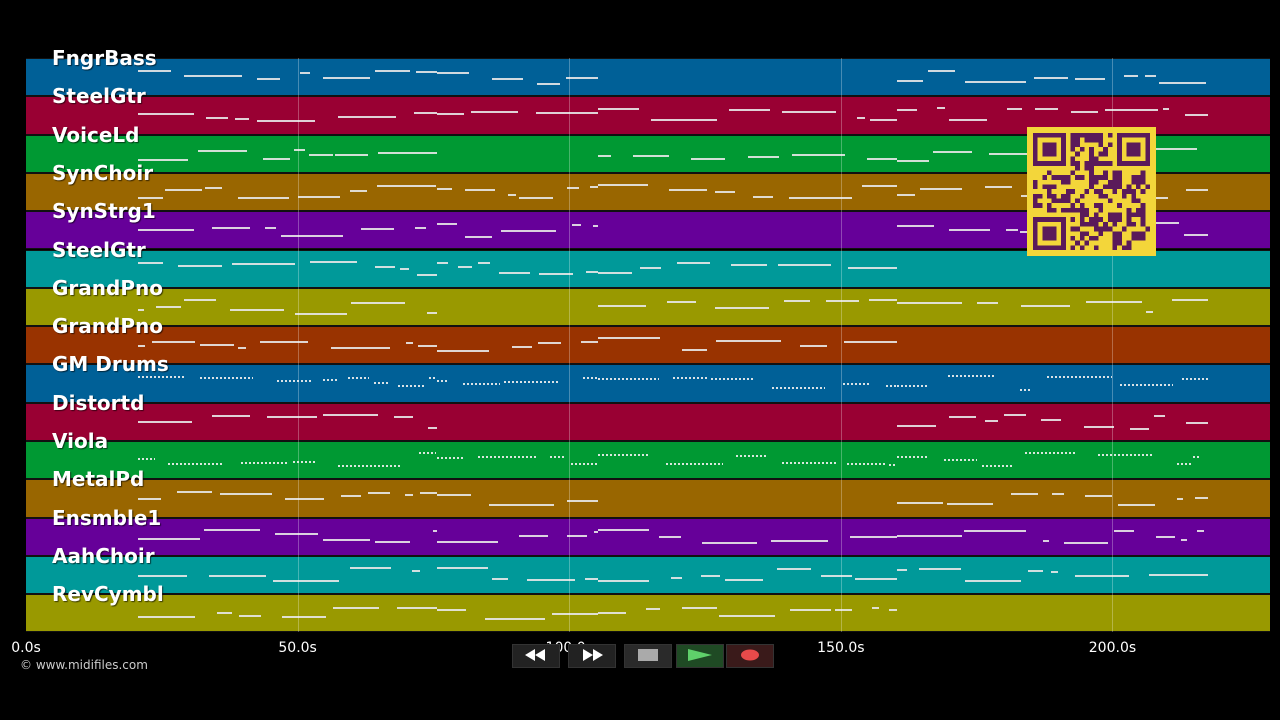 Image resolution: width=1280 pixels, height=720 pixels. Describe the element at coordinates (297, 648) in the screenshot. I see `time-tick-label: 50.0s` at that location.